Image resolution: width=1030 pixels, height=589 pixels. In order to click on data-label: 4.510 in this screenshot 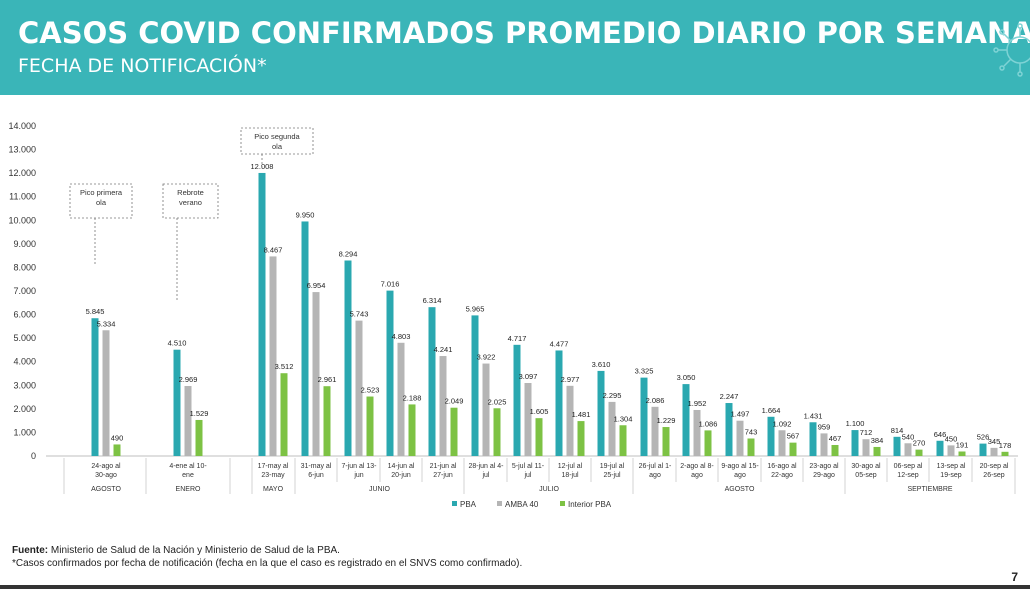, I will do `click(177, 343)`.